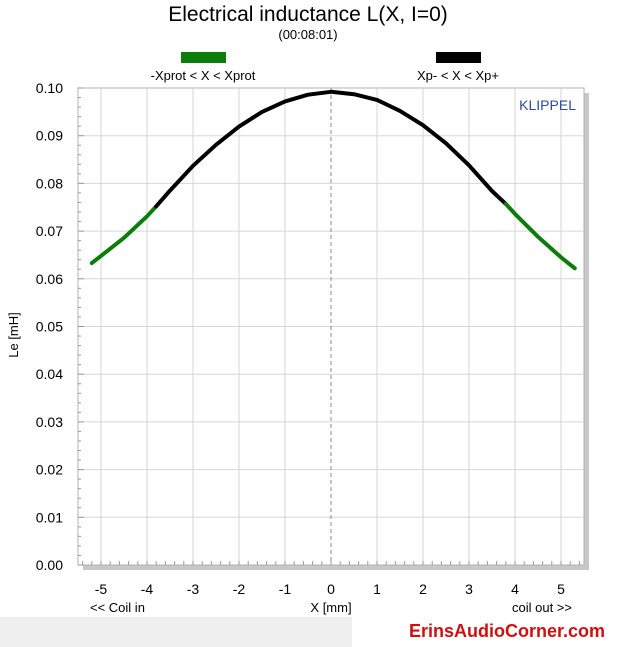 The height and width of the screenshot is (647, 617). Describe the element at coordinates (330, 607) in the screenshot. I see `x-axis-label: X [mm]` at that location.